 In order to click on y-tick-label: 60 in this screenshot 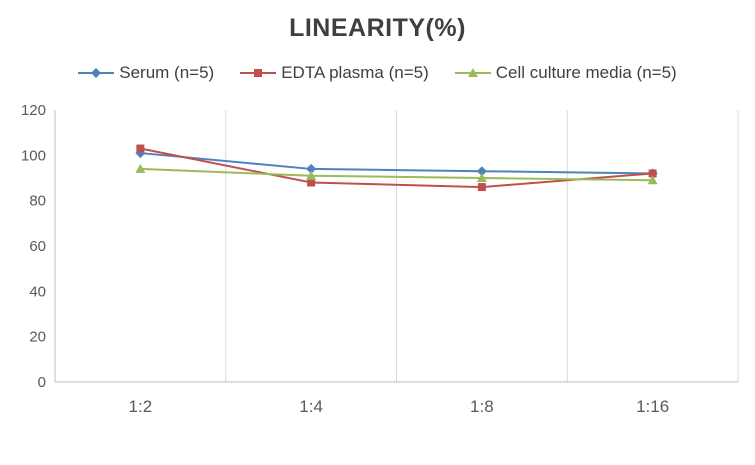, I will do `click(37, 246)`.